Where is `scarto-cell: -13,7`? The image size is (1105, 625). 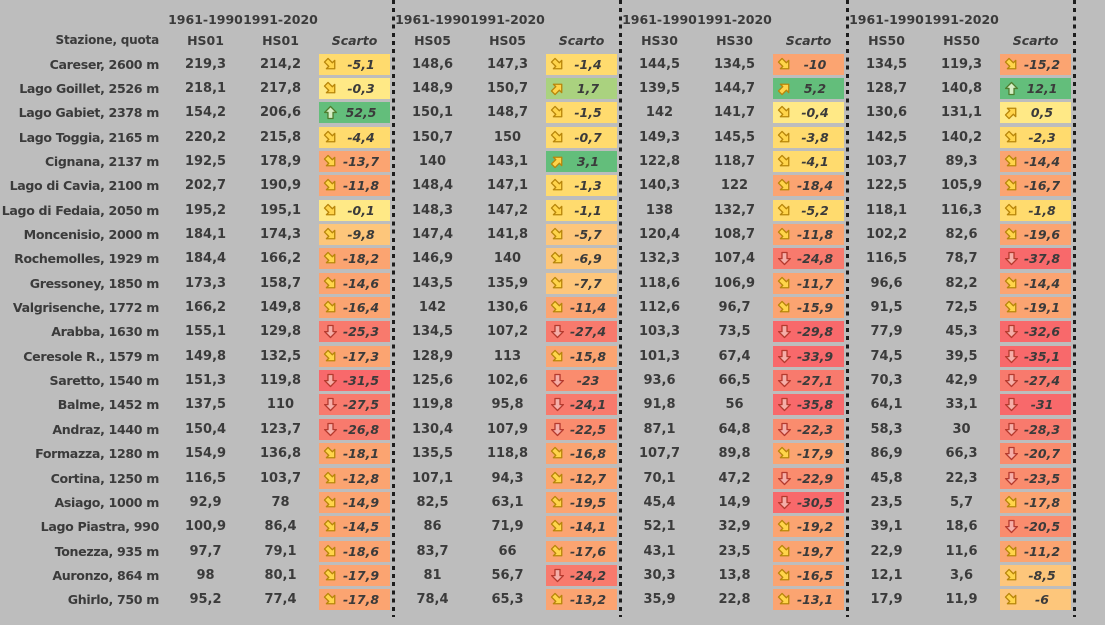
scarto-cell: -13,7 is located at coordinates (354, 161).